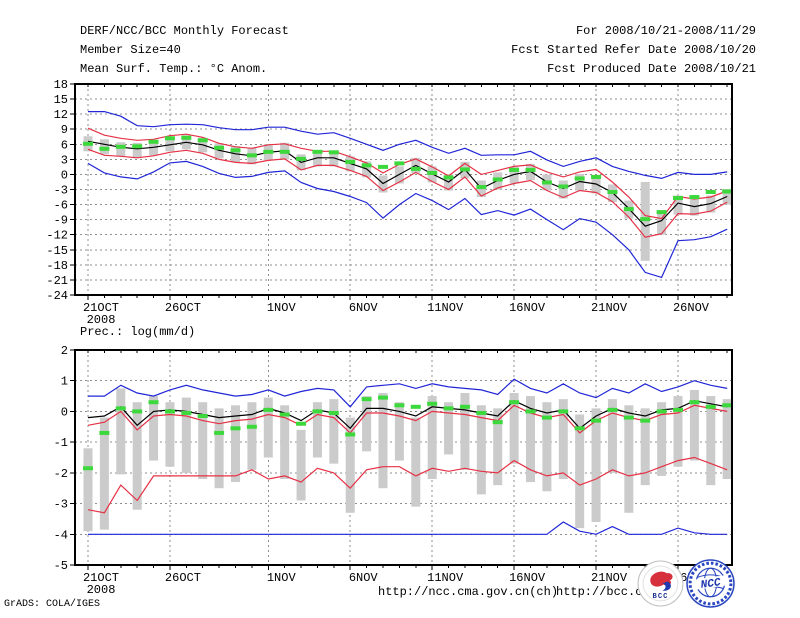 The width and height of the screenshot is (800, 618). Describe the element at coordinates (138, 332) in the screenshot. I see `precipitation-chart-title: Prec.: log(mm/d)` at that location.